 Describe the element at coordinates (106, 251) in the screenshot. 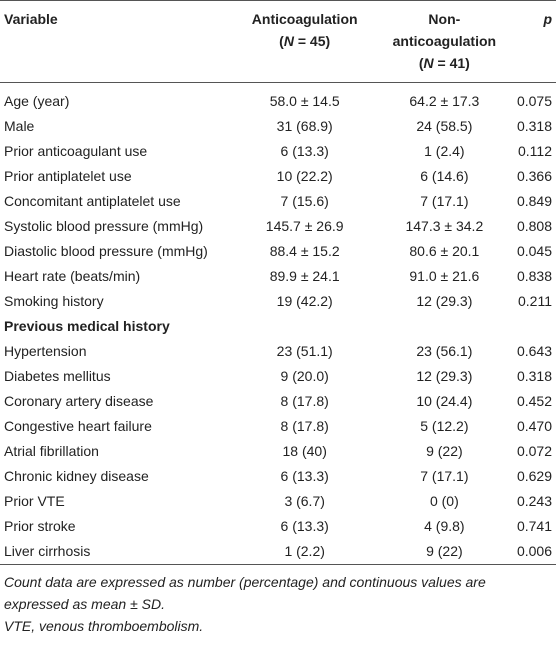

I see `variable-cell: Diastolic blood pressure (mmHg)` at that location.